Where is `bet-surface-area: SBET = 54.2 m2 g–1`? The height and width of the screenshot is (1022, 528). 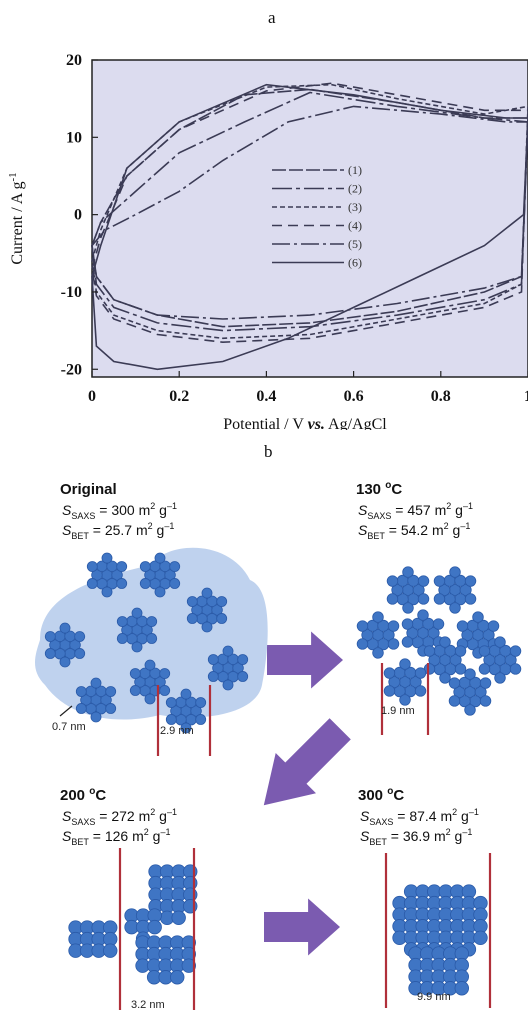 bet-surface-area: SBET = 54.2 m2 g–1 is located at coordinates (414, 531).